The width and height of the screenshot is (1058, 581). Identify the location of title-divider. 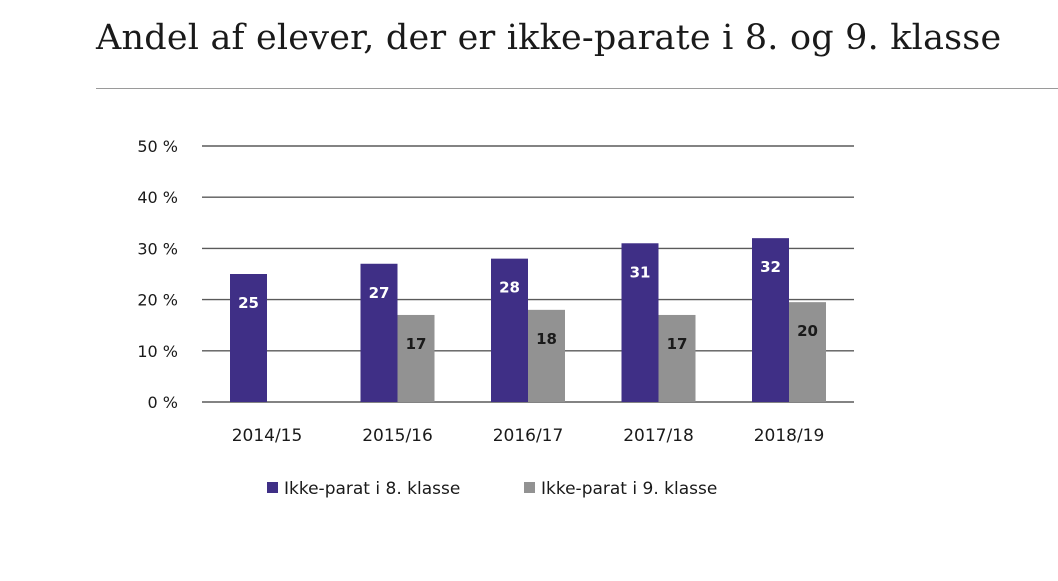
(577, 88).